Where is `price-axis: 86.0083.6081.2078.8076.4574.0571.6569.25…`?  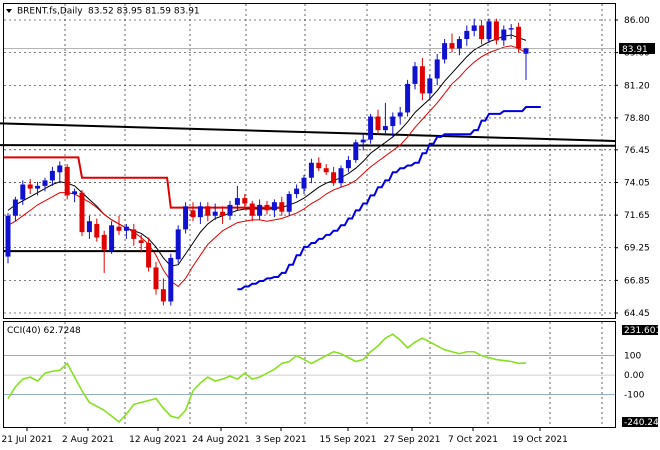
price-axis: 86.0083.6081.2078.8076.4574.0571.6569.25… is located at coordinates (632, 167).